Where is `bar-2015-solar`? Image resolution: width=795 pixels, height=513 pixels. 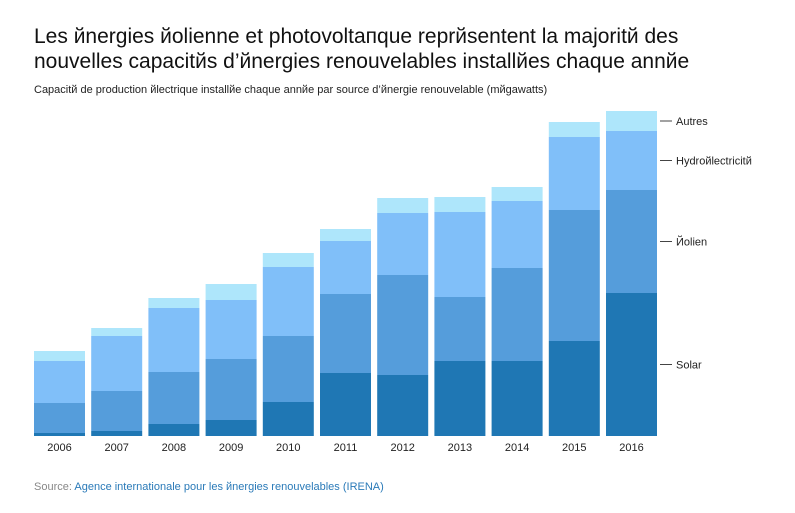 bar-2015-solar is located at coordinates (574, 388).